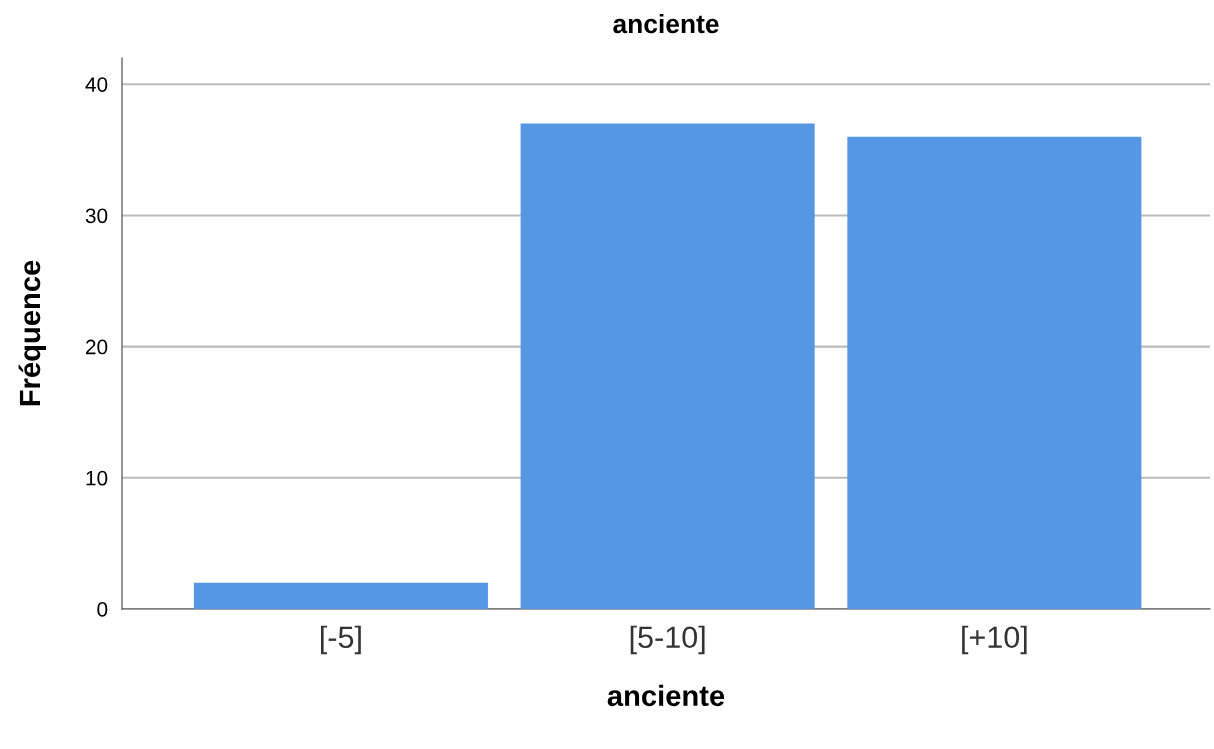 The height and width of the screenshot is (749, 1214). What do you see at coordinates (341, 640) in the screenshot?
I see `x-tick-label: [-5]` at bounding box center [341, 640].